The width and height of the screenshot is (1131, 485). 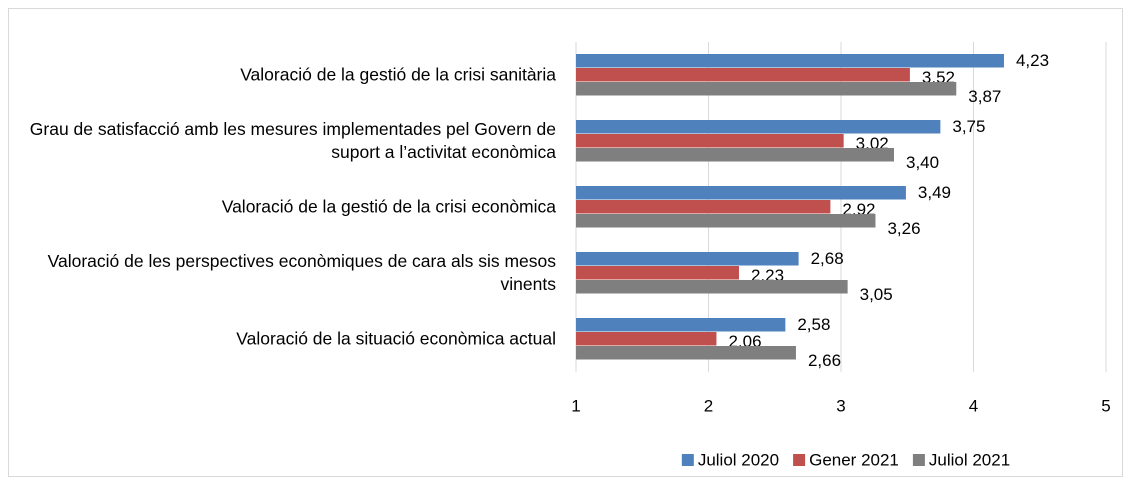 I want to click on data-label: 3,05, so click(x=876, y=294).